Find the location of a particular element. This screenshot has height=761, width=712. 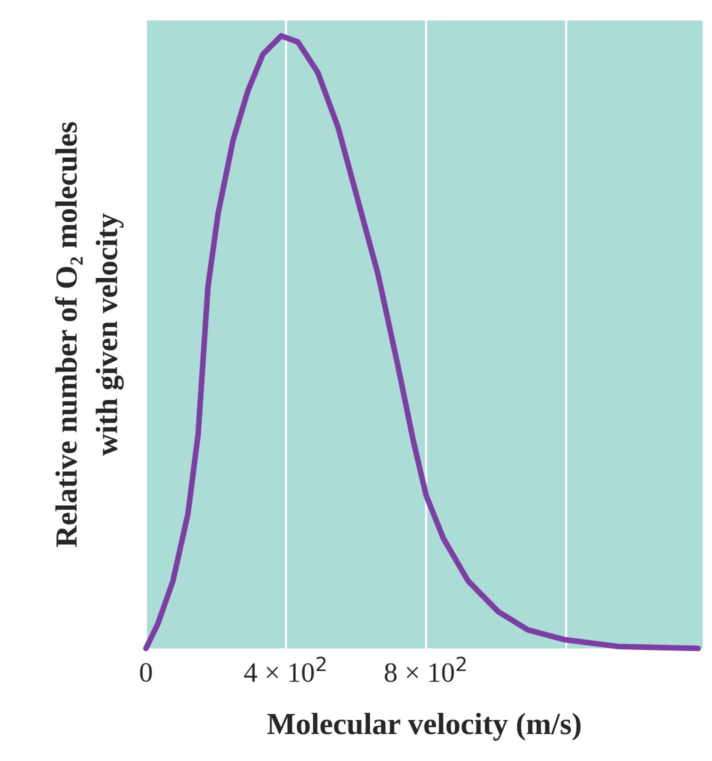

x-tick-label: 4 × 10$^{2}$ is located at coordinates (285, 669).